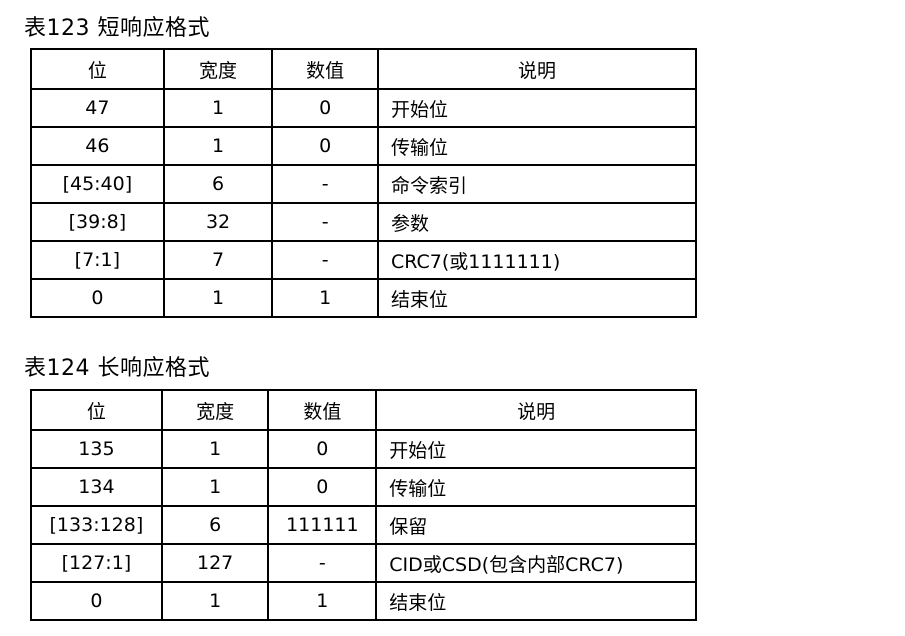  I want to click on table-cell: 134, so click(96, 487).